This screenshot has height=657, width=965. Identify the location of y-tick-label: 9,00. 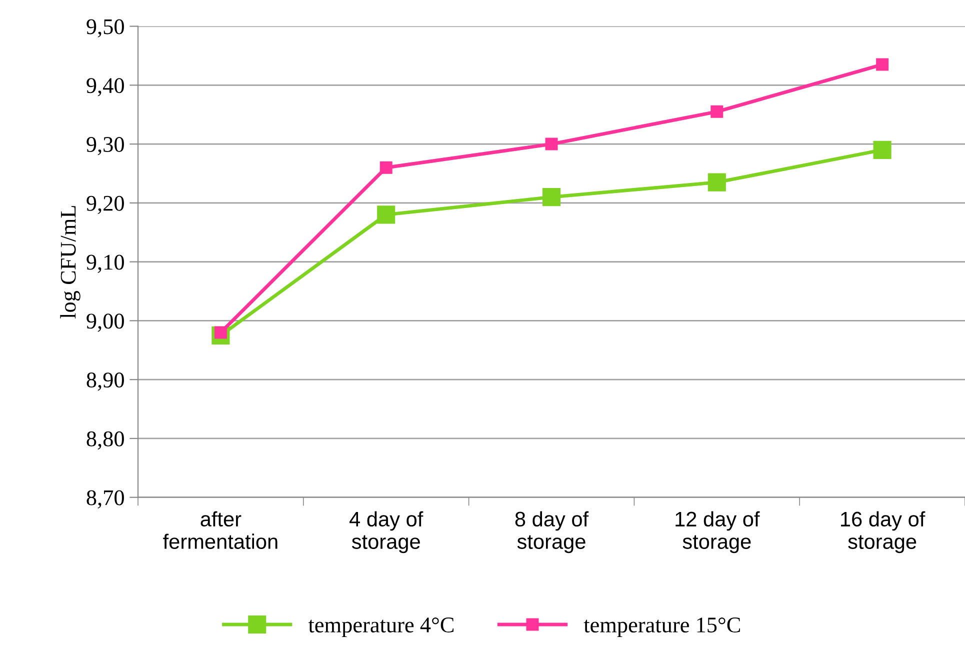
(105, 323).